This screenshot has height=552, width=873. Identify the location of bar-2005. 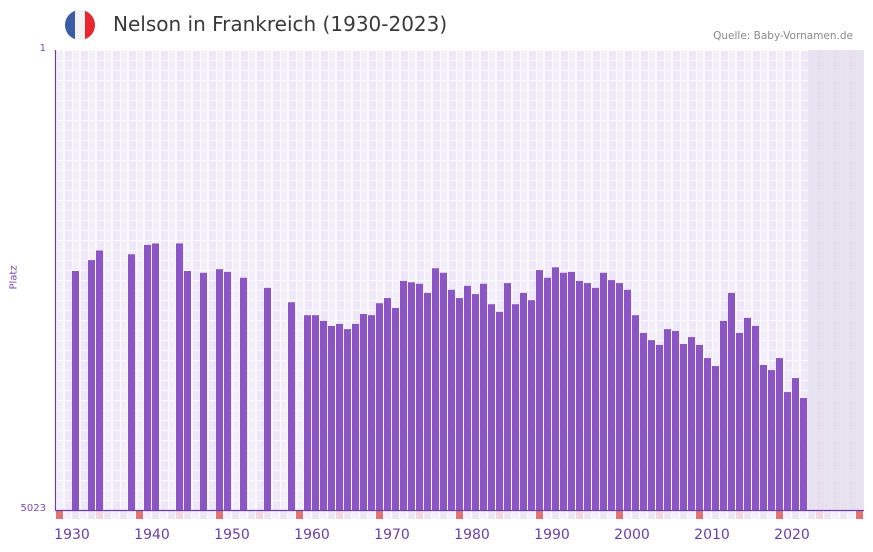
(659, 427).